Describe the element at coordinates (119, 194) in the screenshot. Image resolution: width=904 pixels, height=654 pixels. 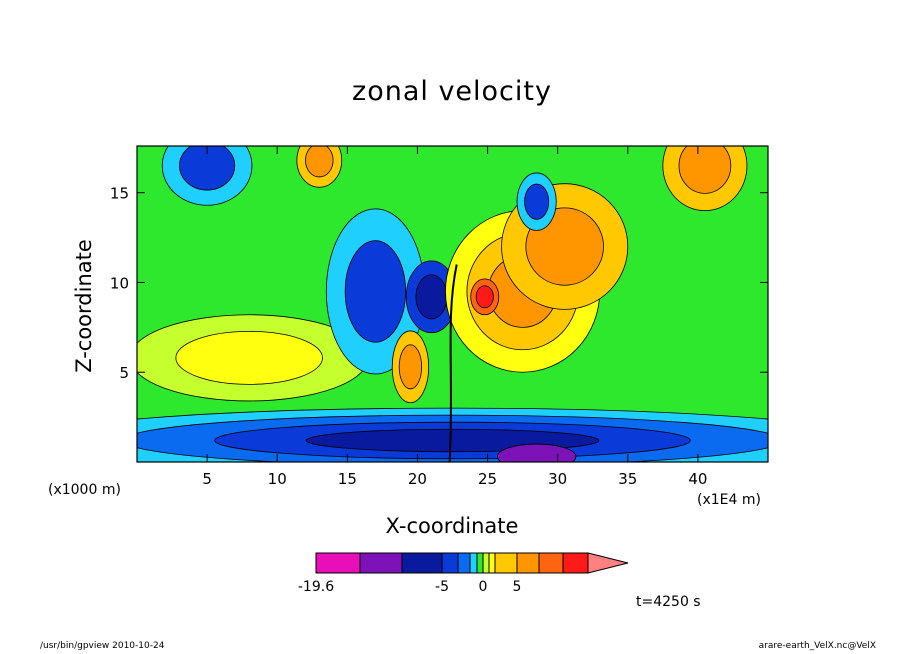
I see `y-tick-label: 15` at that location.